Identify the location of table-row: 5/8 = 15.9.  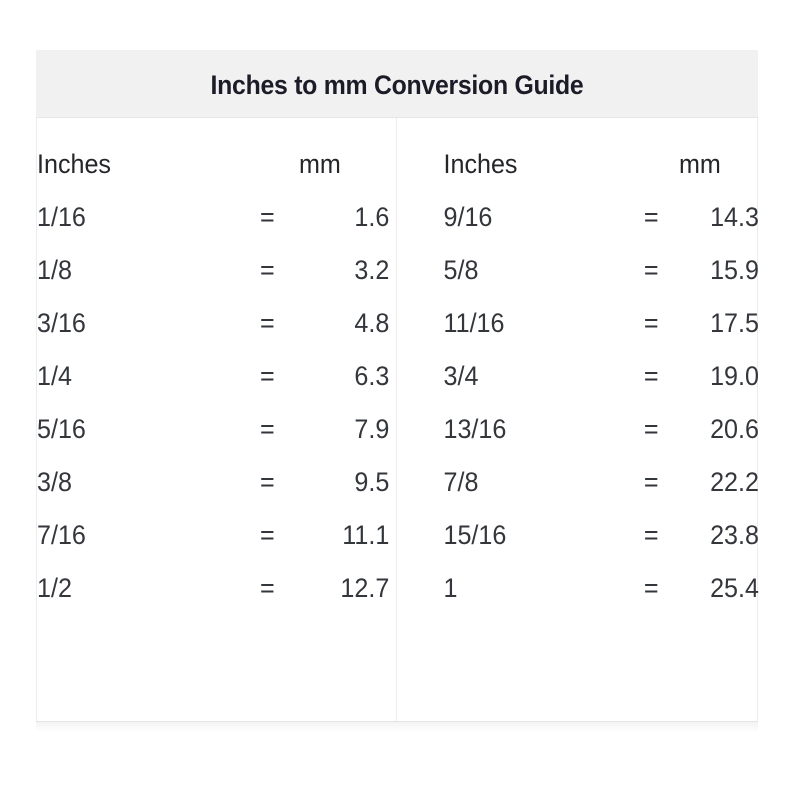
(585, 259).